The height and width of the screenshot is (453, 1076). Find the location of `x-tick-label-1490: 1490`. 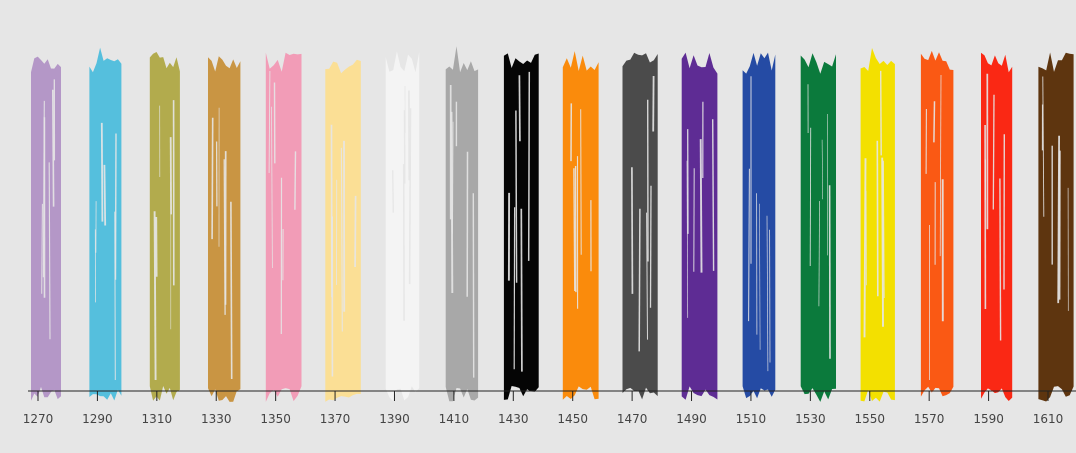

x-tick-label-1490: 1490 is located at coordinates (691, 419).